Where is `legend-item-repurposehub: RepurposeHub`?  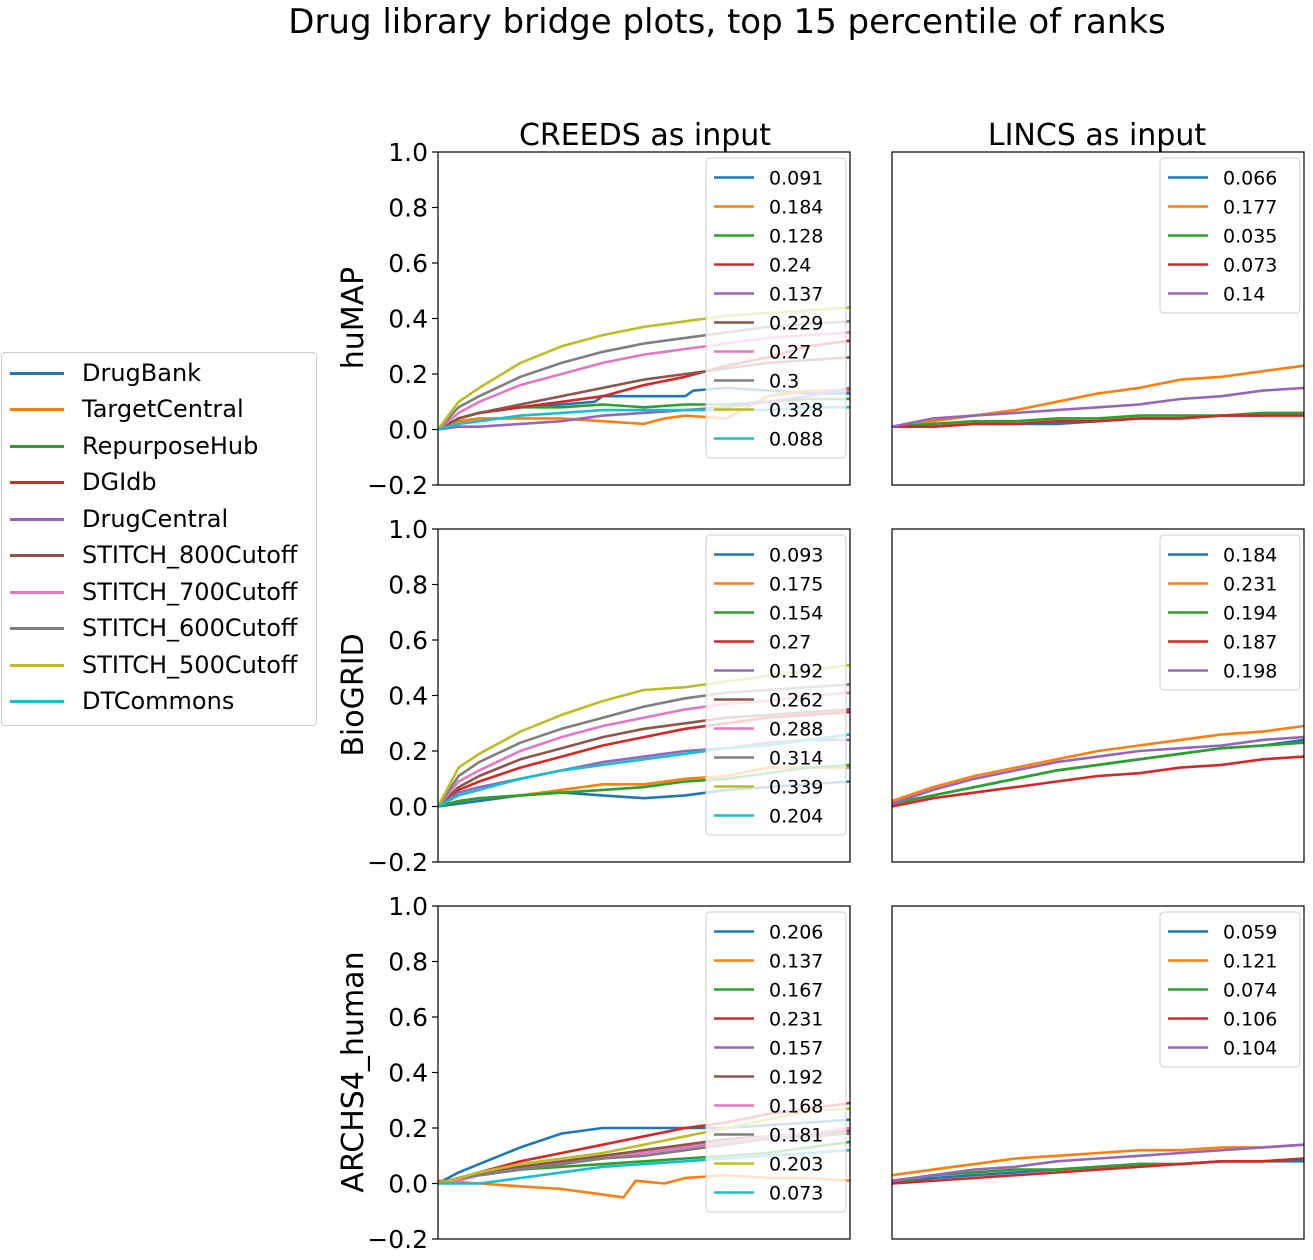
legend-item-repurposehub: RepurposeHub is located at coordinates (134, 446).